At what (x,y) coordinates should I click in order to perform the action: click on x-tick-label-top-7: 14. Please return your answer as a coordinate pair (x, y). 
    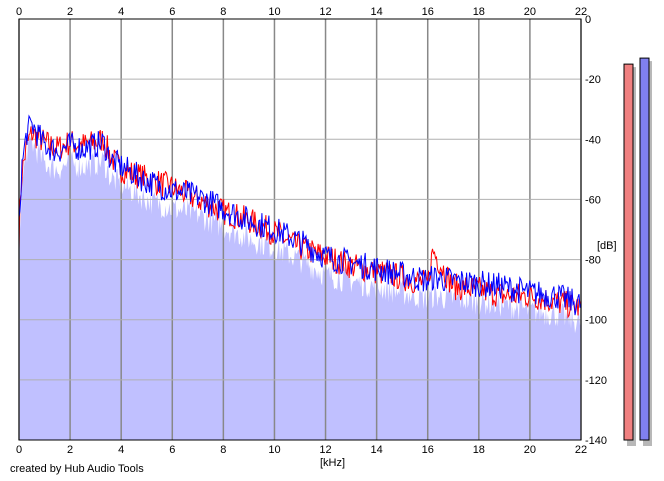
    Looking at the image, I should click on (377, 12).